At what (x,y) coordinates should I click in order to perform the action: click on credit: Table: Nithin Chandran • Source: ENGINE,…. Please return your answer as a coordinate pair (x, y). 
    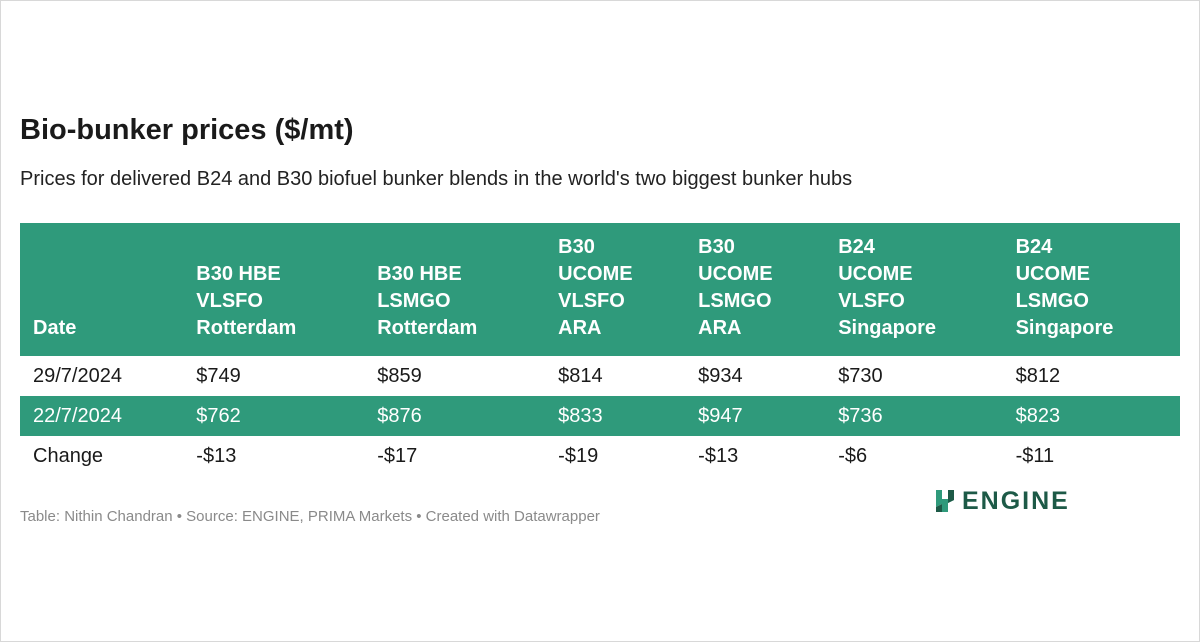
    Looking at the image, I should click on (310, 516).